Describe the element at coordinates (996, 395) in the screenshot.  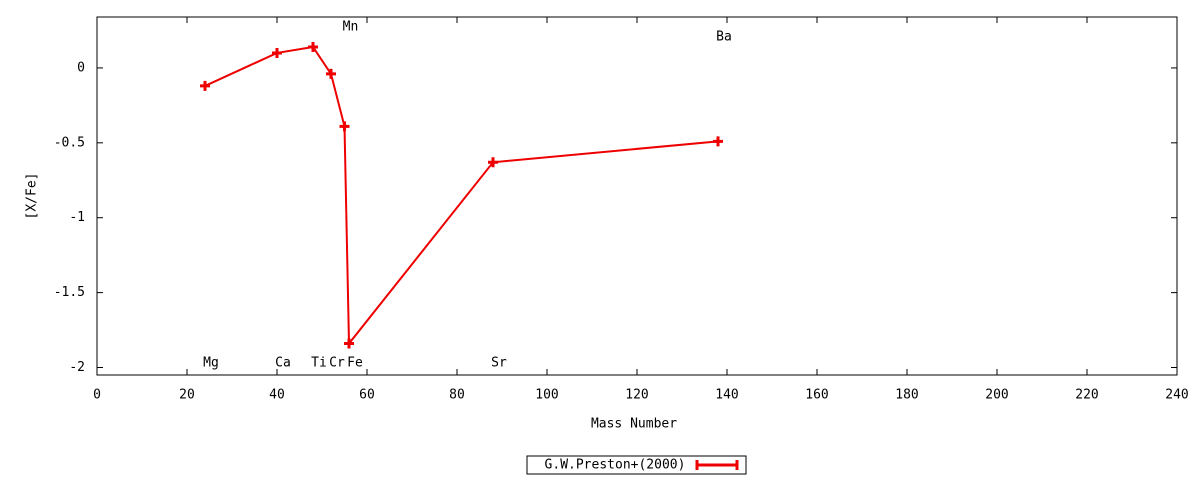
I see `x-tick-label: 200` at that location.